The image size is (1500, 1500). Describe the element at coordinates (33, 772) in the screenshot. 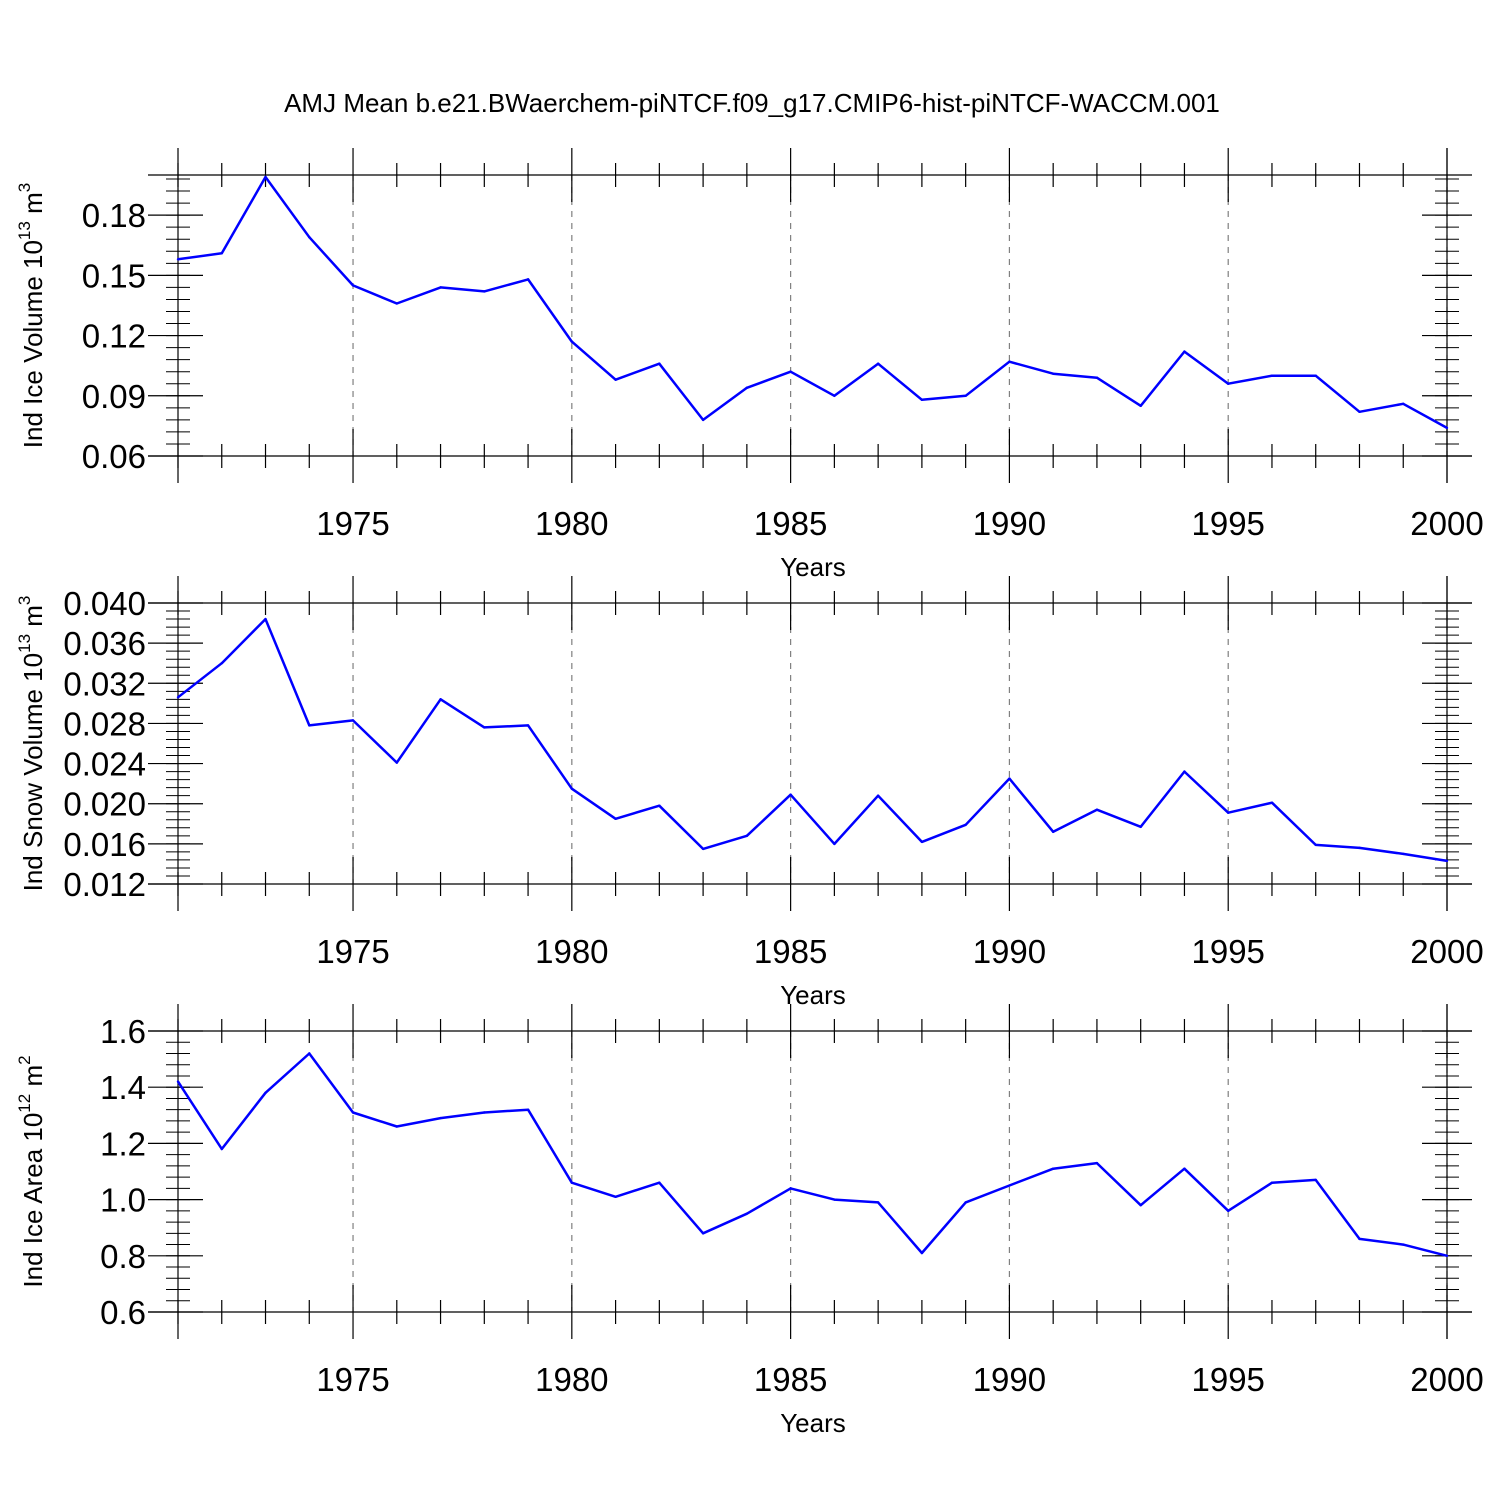

I see `y-axis-title-text: Ind Snow Volume 10` at that location.